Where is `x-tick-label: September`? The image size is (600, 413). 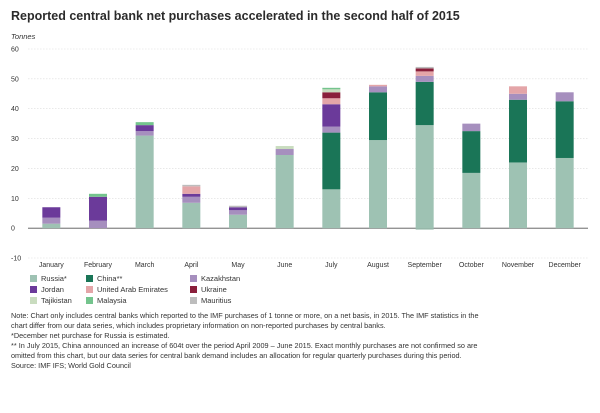
x-tick-label: September is located at coordinates (425, 265).